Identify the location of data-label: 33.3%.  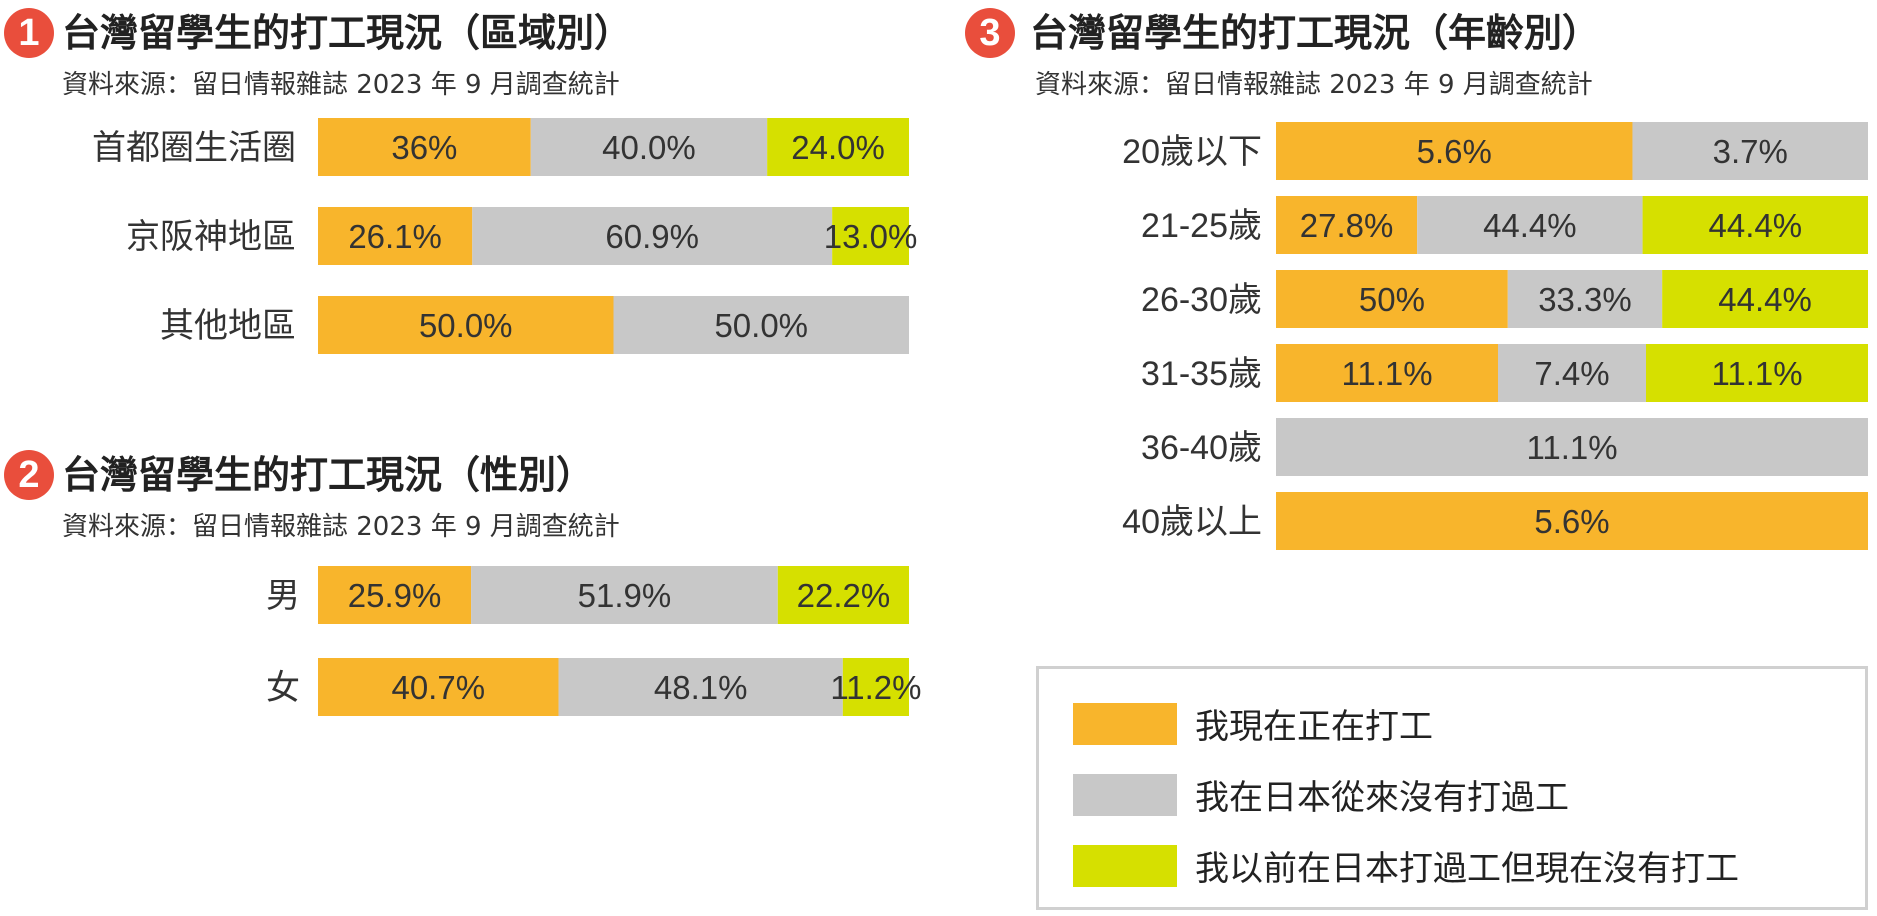
(1585, 299).